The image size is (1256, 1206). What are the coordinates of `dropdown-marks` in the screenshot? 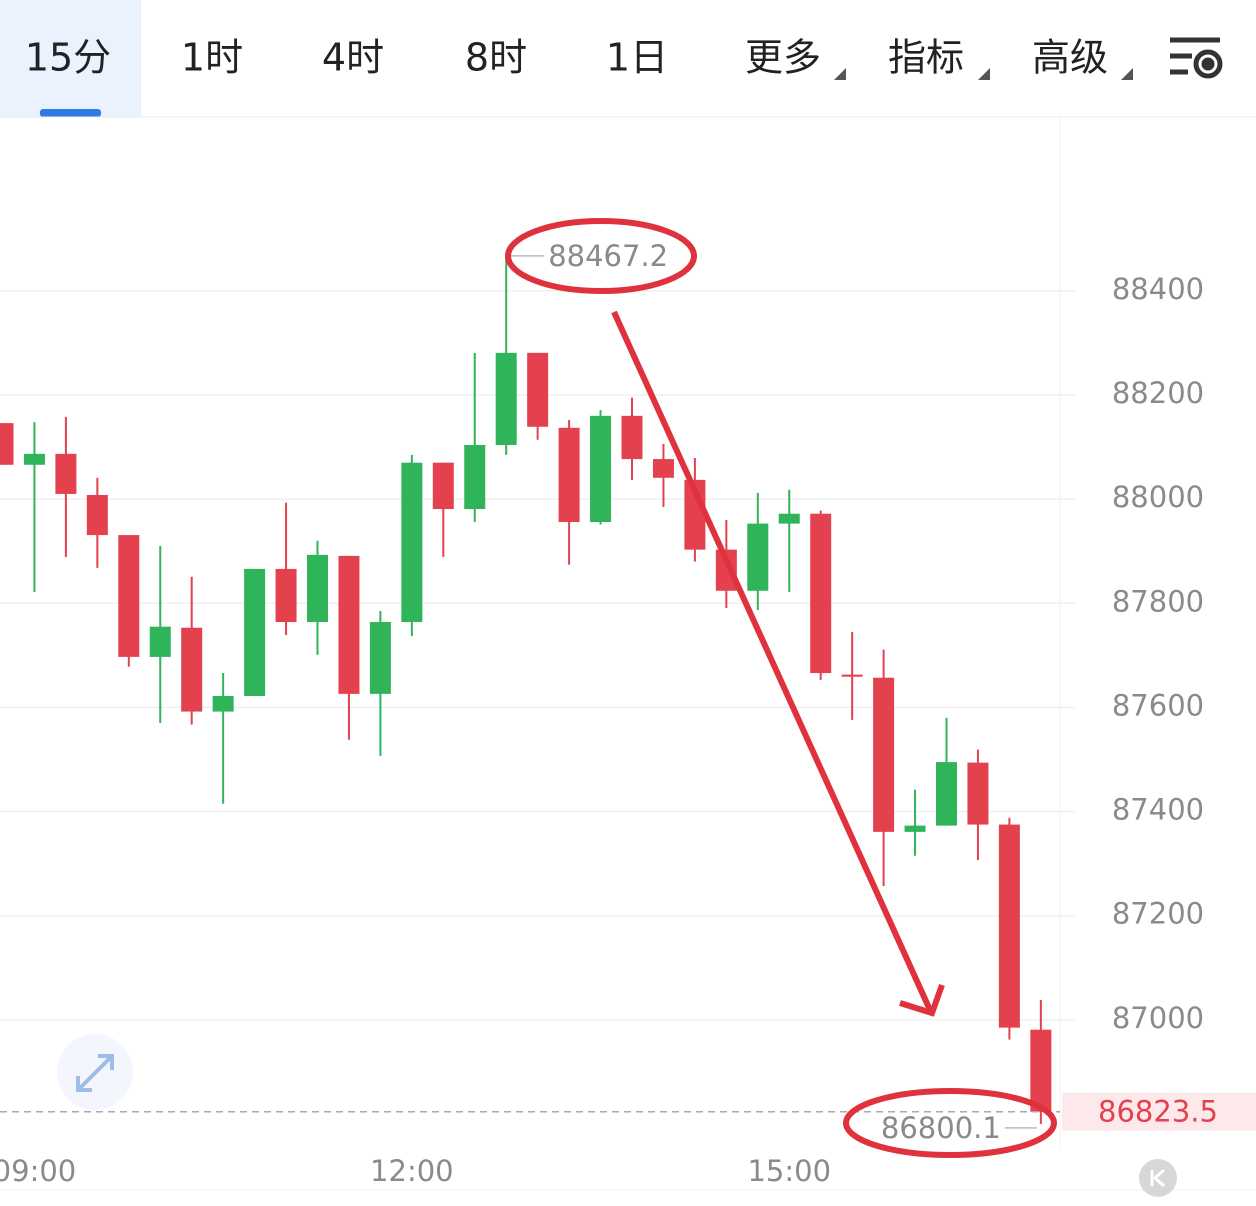 It's located at (983, 74).